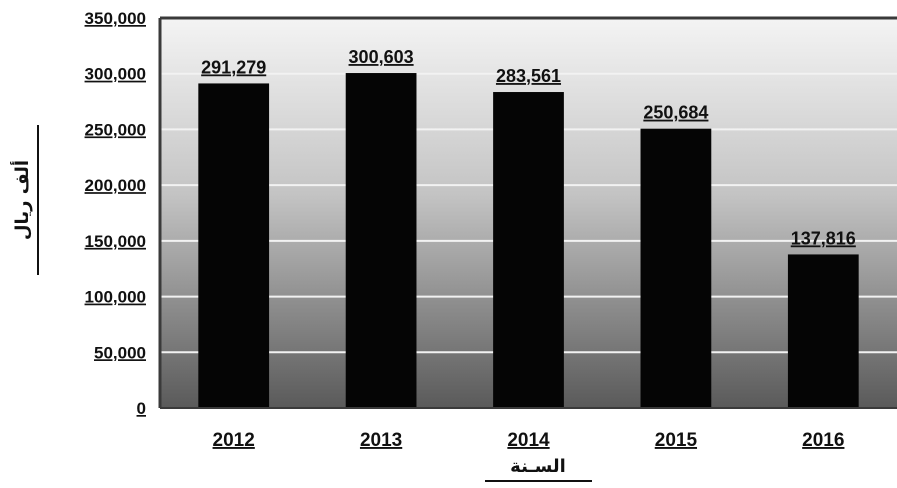  Describe the element at coordinates (115, 129) in the screenshot. I see `y-tick-label: 250,000` at that location.